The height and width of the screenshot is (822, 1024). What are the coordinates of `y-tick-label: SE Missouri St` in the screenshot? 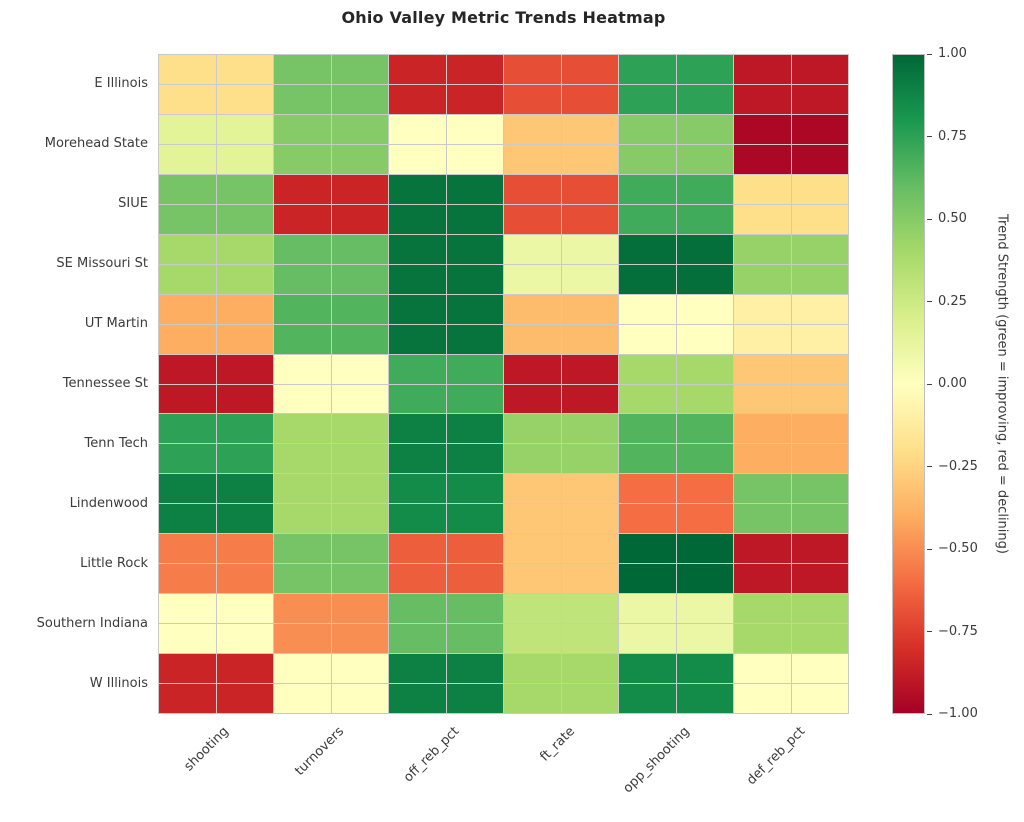 It's located at (102, 263).